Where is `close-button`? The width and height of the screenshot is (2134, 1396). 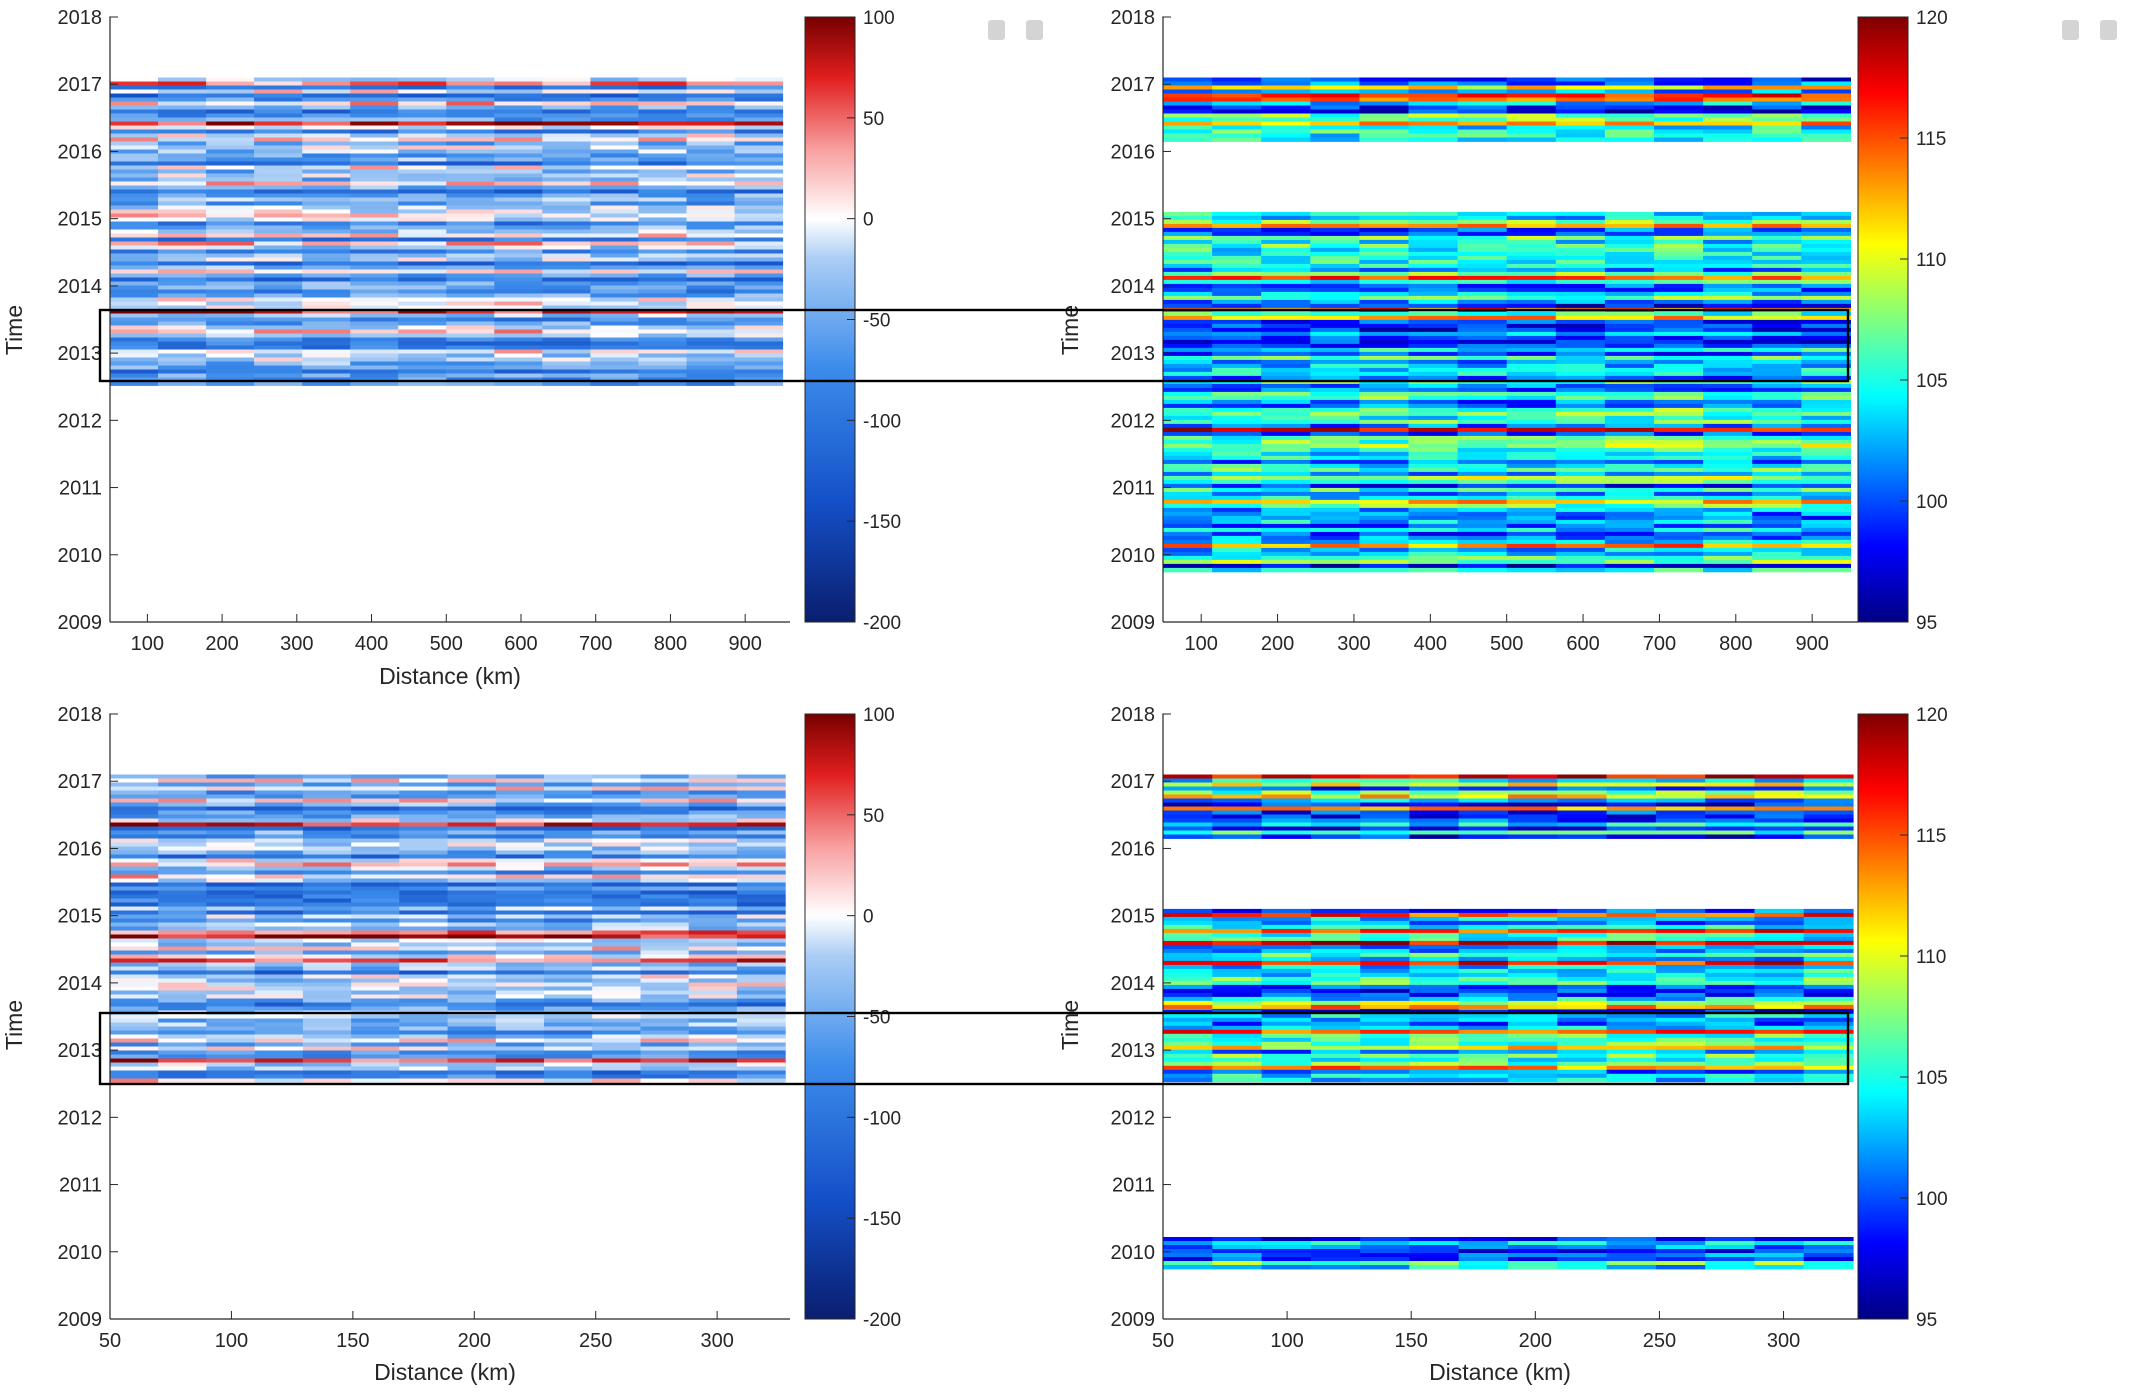
close-button is located at coordinates (2108, 30).